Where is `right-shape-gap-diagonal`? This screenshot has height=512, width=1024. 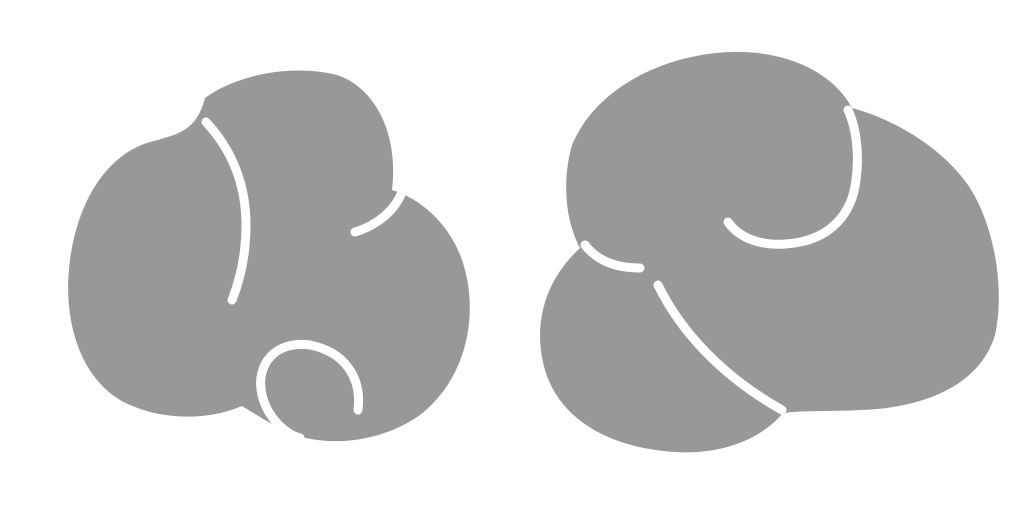 right-shape-gap-diagonal is located at coordinates (720, 347).